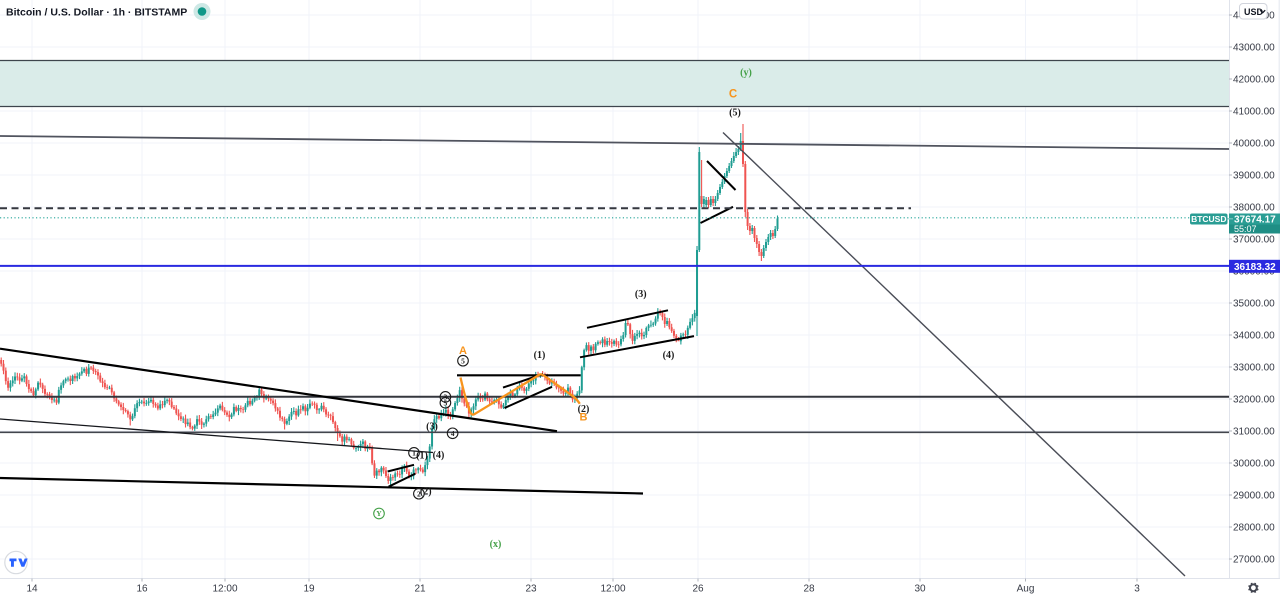  What do you see at coordinates (420, 589) in the screenshot?
I see `svg-text: 21` at bounding box center [420, 589].